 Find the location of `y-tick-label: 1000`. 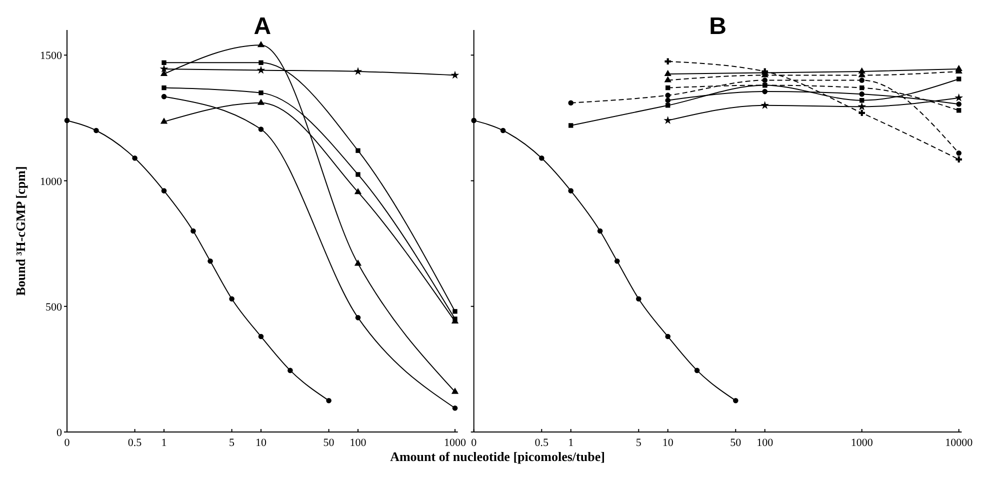

y-tick-label: 1000 is located at coordinates (51, 182).